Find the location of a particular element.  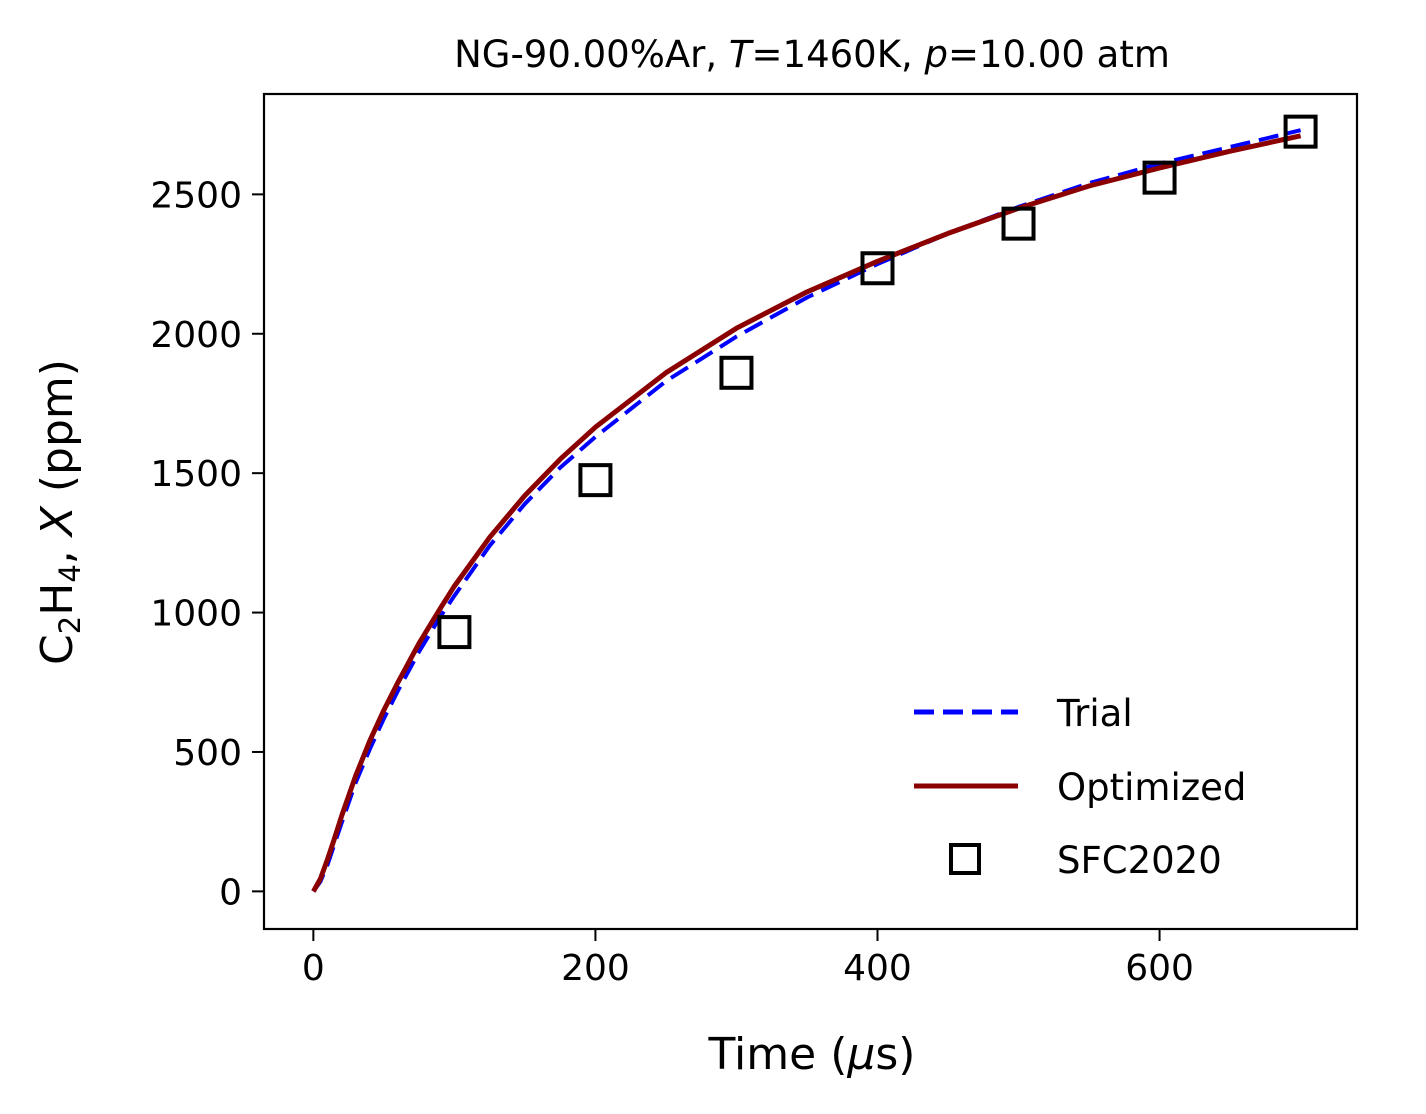

ylabel-comma: , is located at coordinates (57, 550).